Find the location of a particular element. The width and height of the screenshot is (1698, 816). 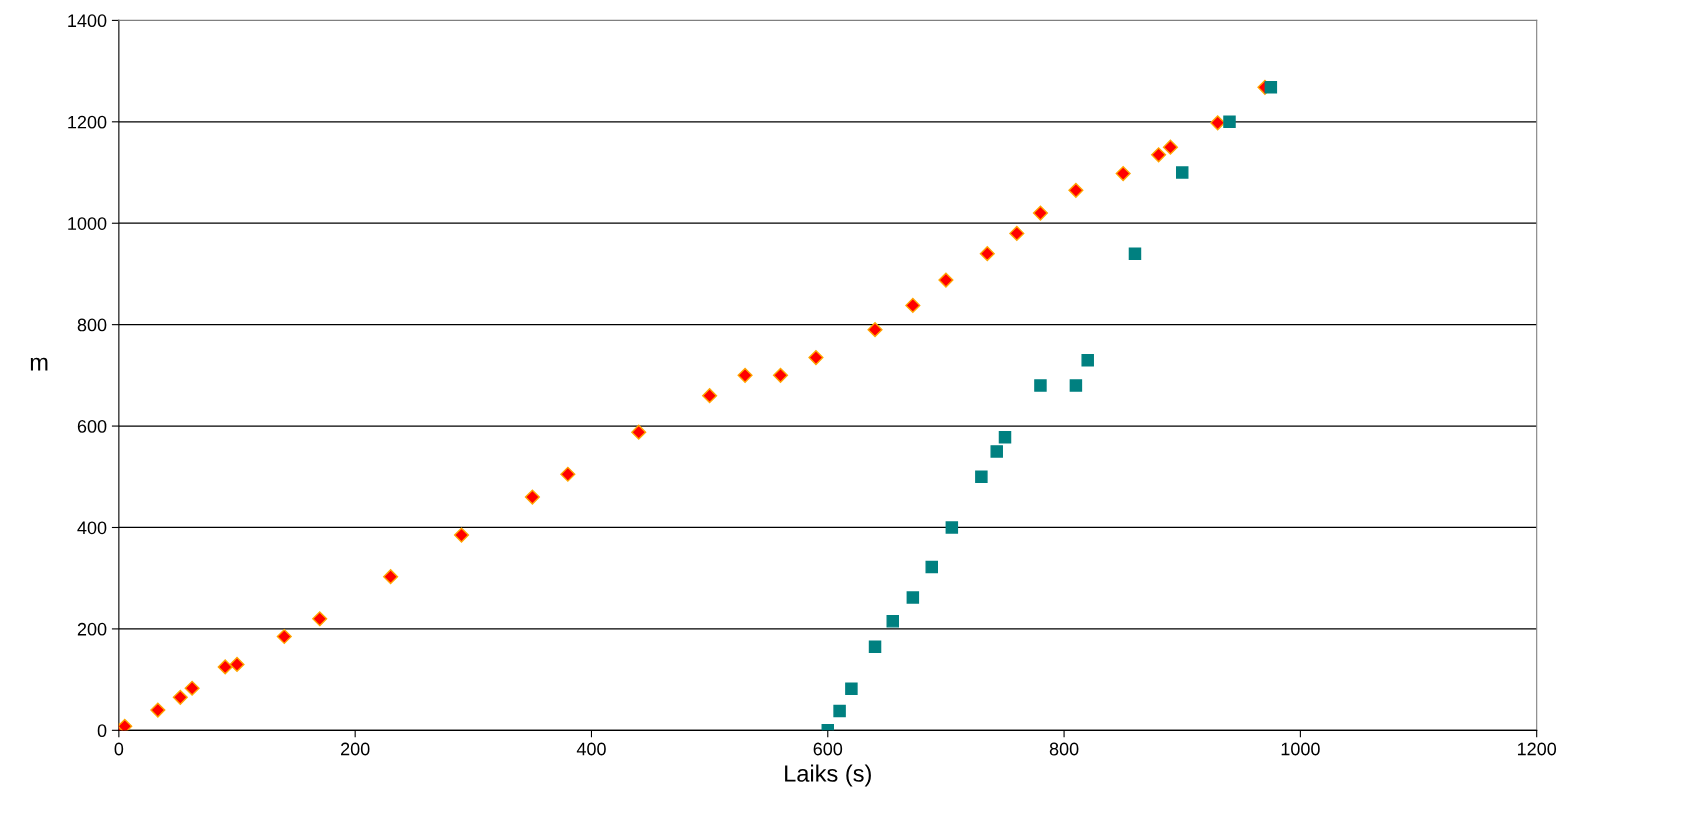

x-tick-label: 200 is located at coordinates (355, 749).